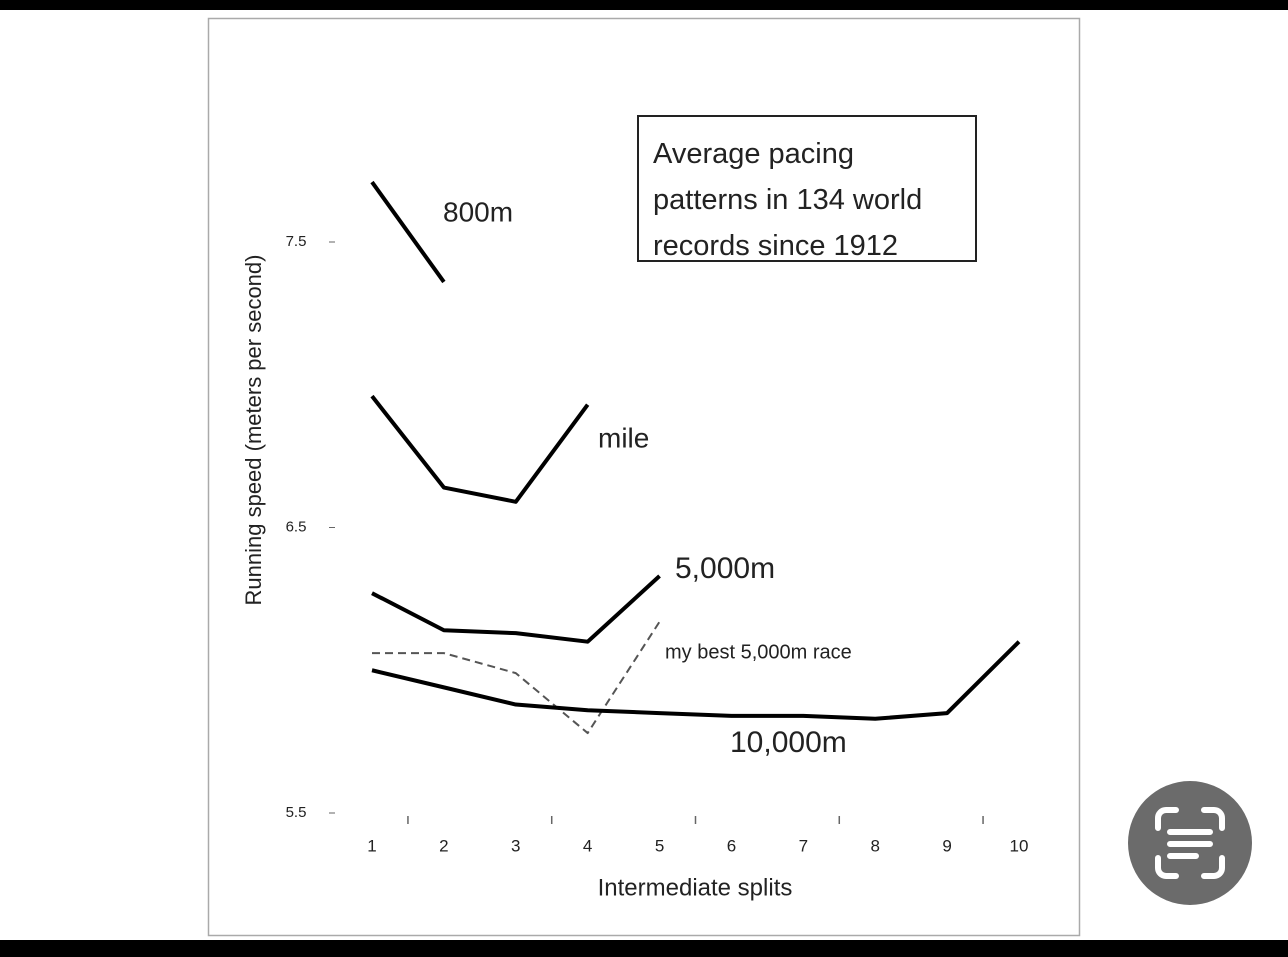  Describe the element at coordinates (478, 211) in the screenshot. I see `series-label: 800m` at that location.